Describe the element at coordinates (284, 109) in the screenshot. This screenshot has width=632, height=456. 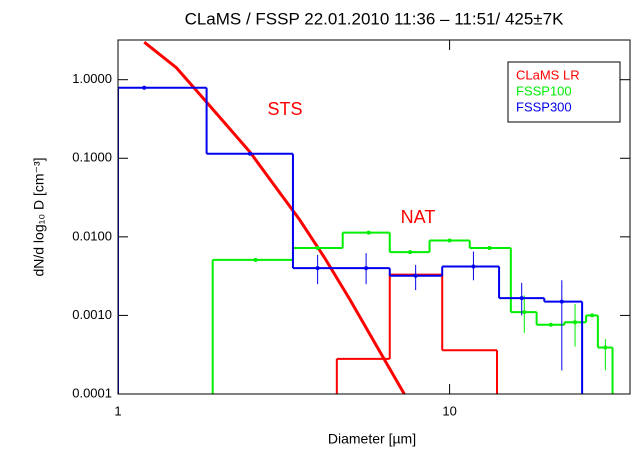
I see `annotation: STS` at that location.